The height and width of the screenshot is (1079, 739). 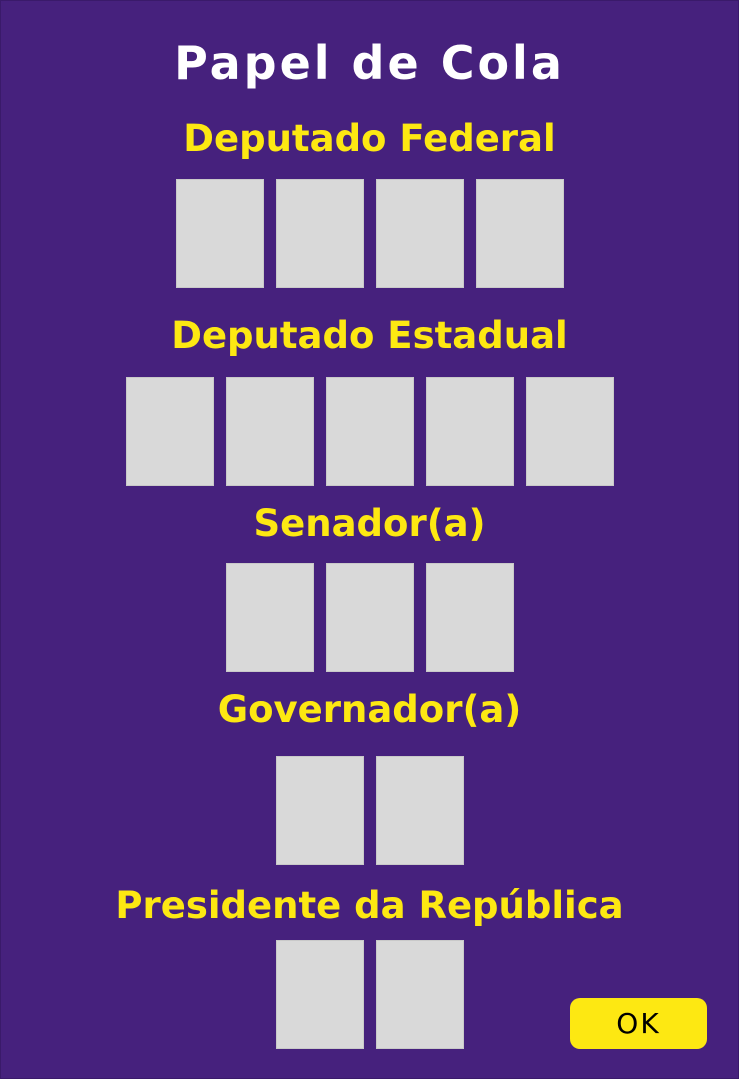 I want to click on digit-row-governador, so click(x=369, y=810).